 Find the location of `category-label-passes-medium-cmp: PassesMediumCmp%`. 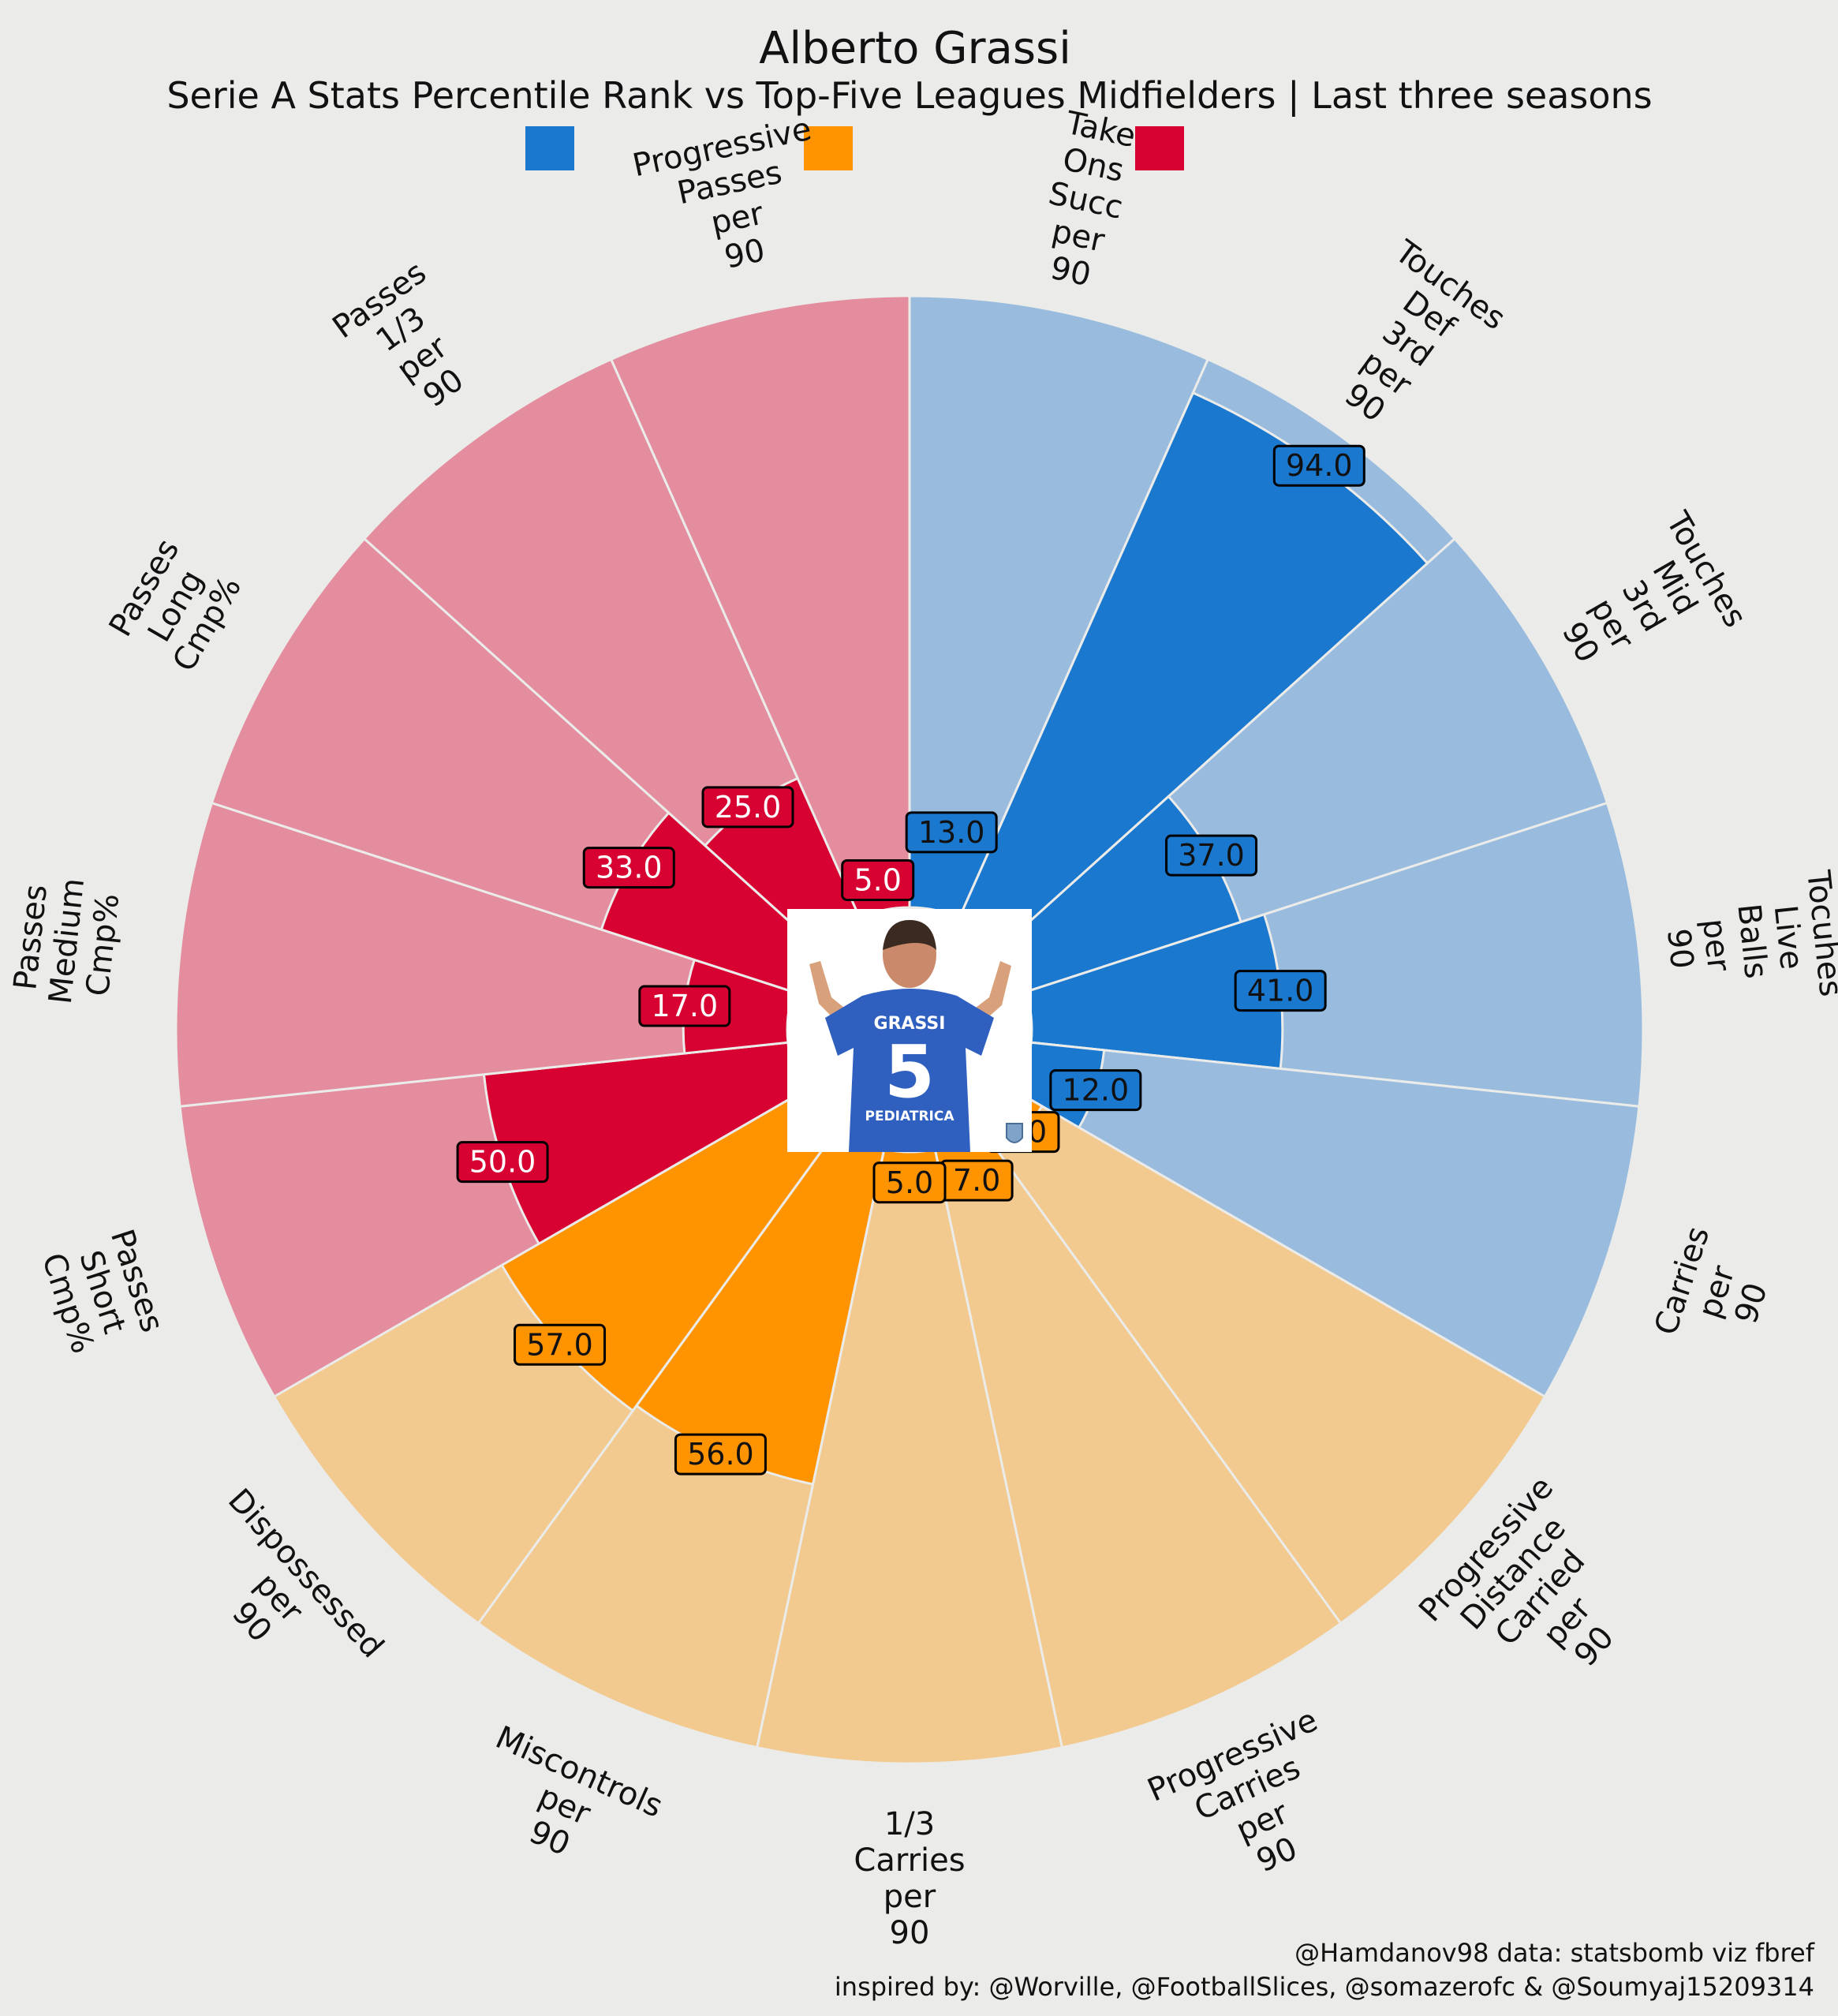

category-label-passes-medium-cmp: PassesMediumCmp% is located at coordinates (67, 941).